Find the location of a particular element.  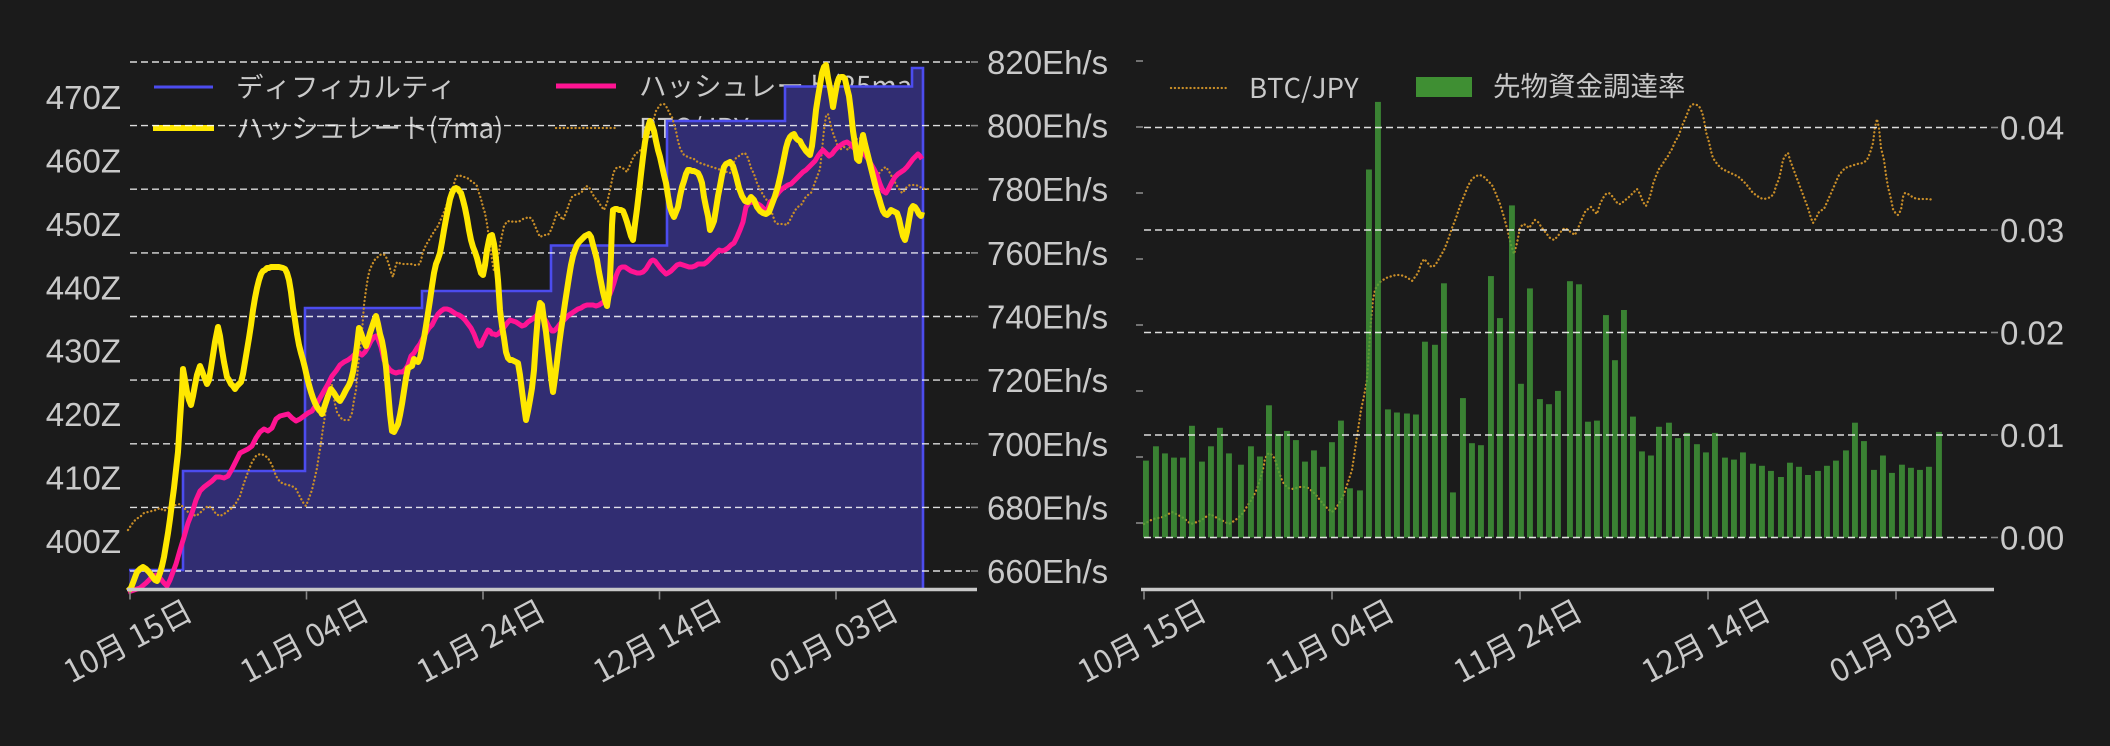

svg-text: 470Z is located at coordinates (83, 97).